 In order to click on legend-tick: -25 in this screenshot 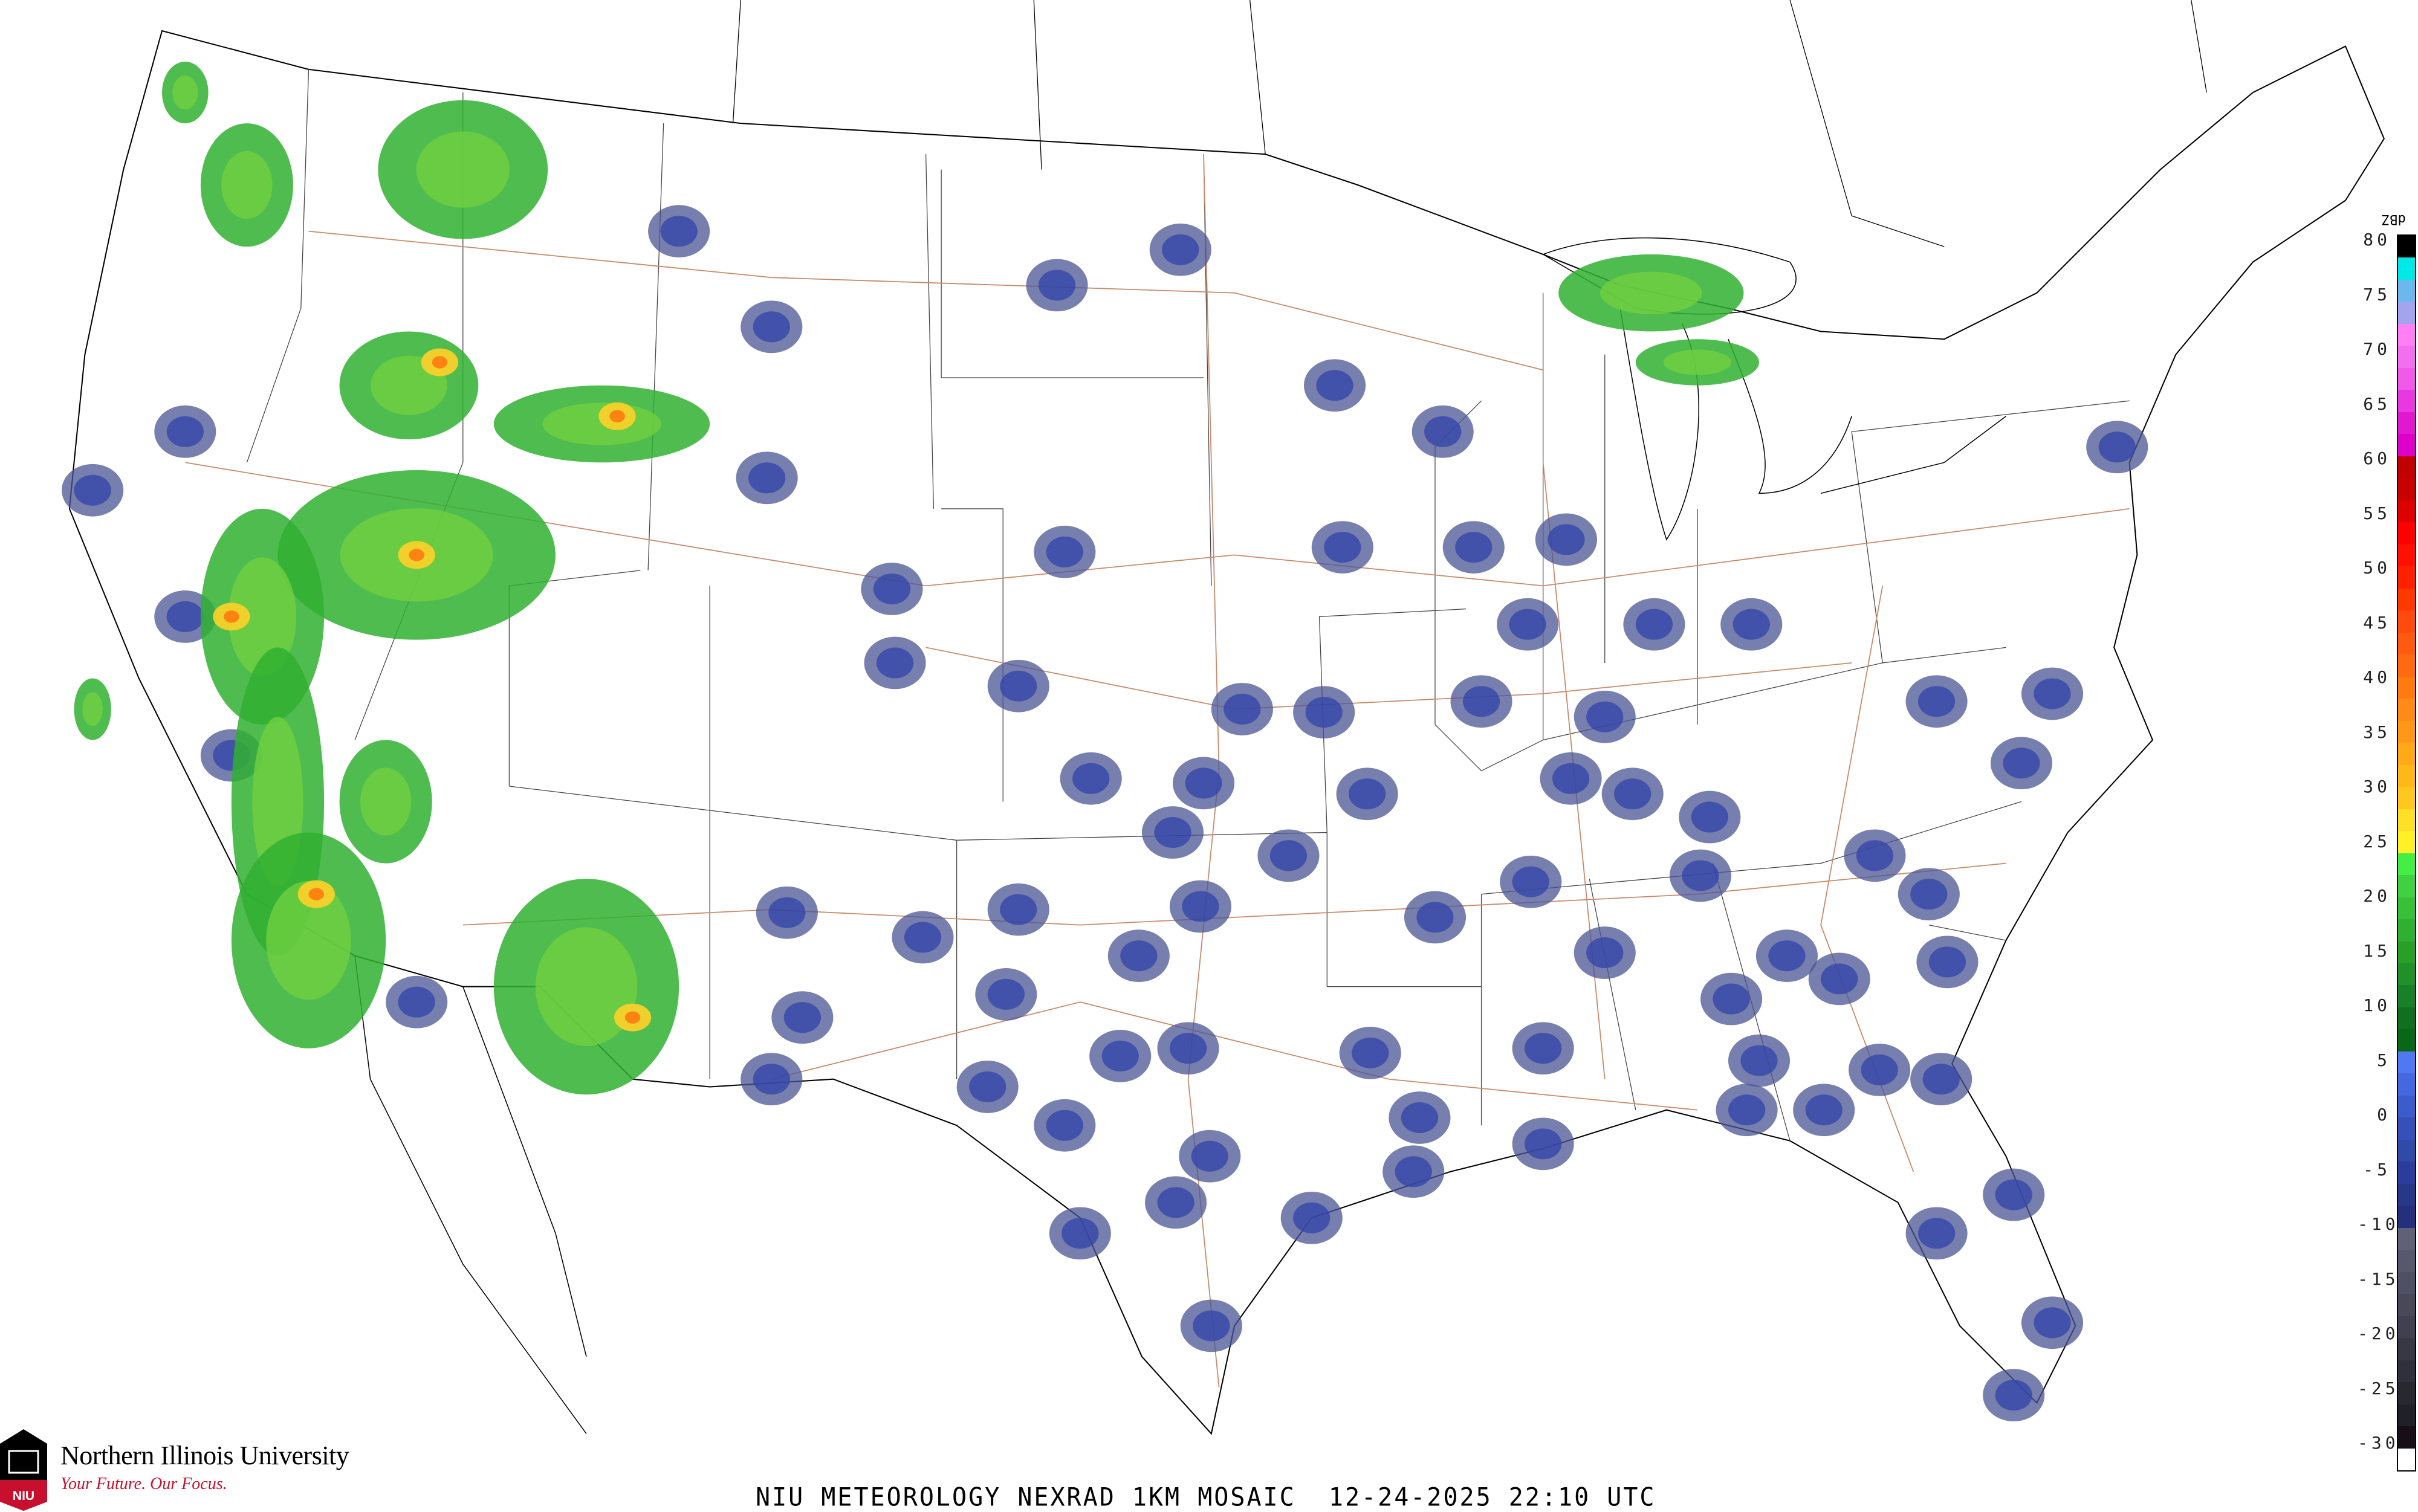, I will do `click(2379, 1388)`.